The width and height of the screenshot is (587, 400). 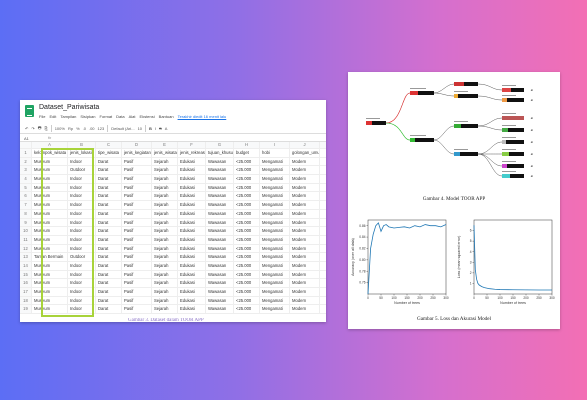 What do you see at coordinates (101, 128) in the screenshot?
I see `toolbar-button: 123` at bounding box center [101, 128].